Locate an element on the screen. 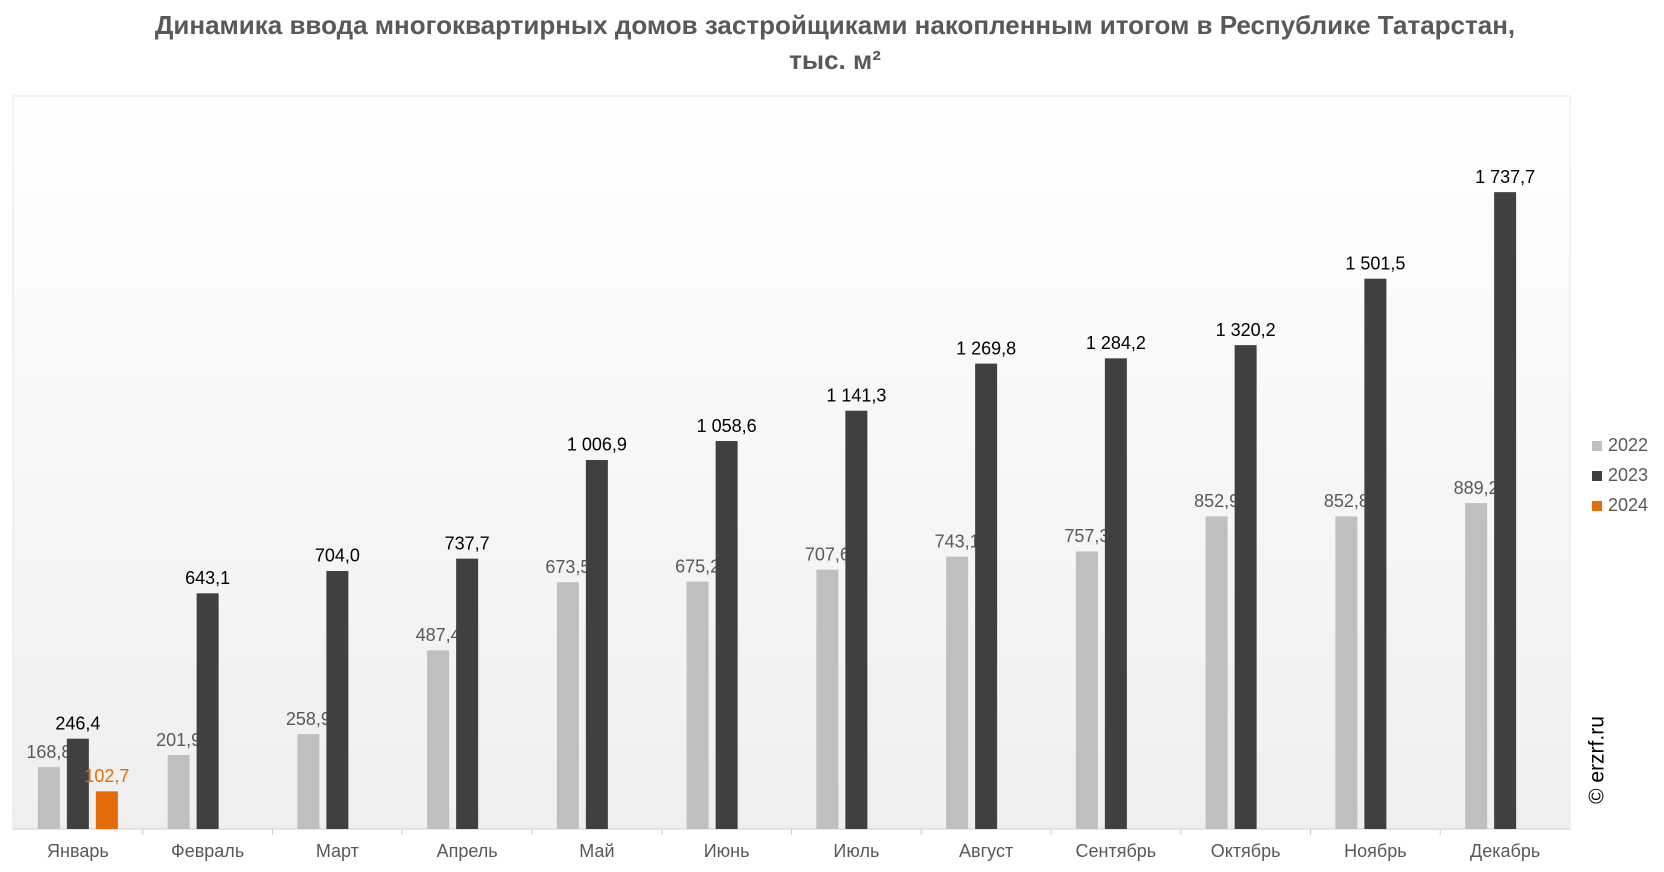 The width and height of the screenshot is (1664, 872). watermark: © erzrf.ru is located at coordinates (1597, 760).